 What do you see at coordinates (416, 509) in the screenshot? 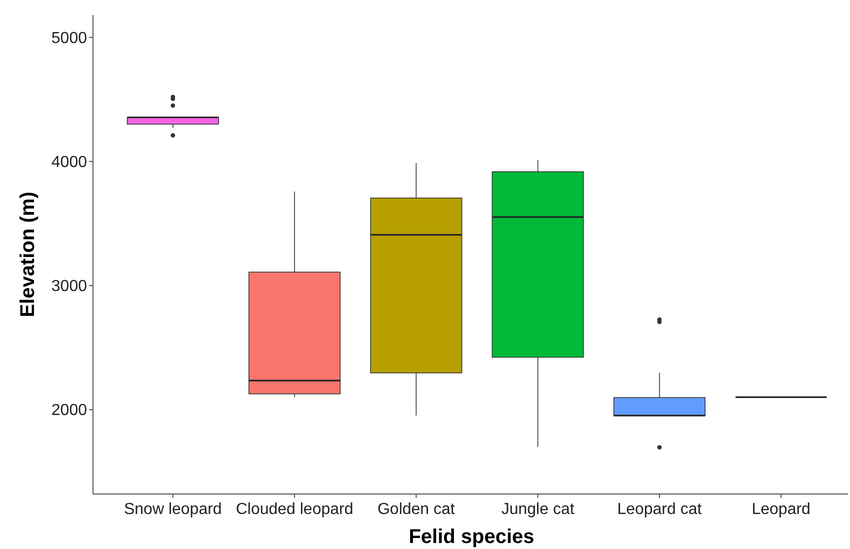
I see `x-tick-label: Golden cat` at bounding box center [416, 509].